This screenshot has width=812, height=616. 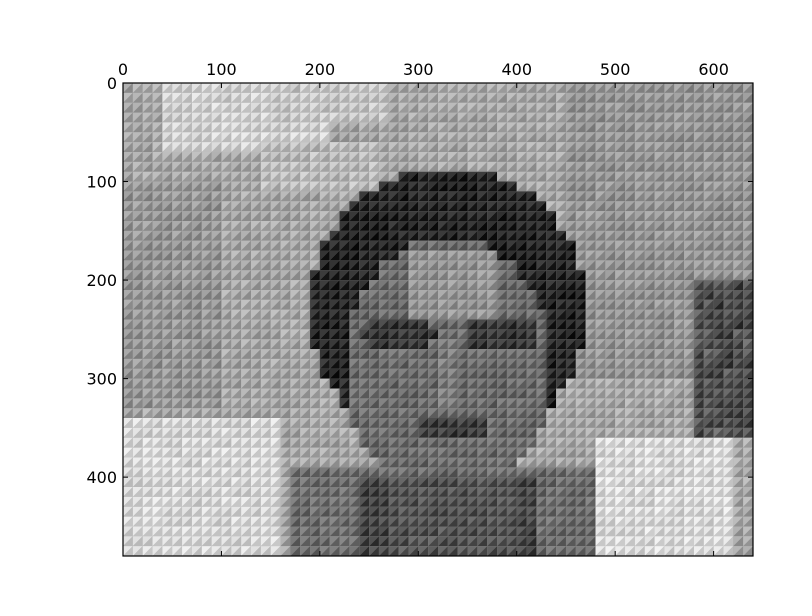 What do you see at coordinates (713, 69) in the screenshot?
I see `x-tick-label: 600` at bounding box center [713, 69].